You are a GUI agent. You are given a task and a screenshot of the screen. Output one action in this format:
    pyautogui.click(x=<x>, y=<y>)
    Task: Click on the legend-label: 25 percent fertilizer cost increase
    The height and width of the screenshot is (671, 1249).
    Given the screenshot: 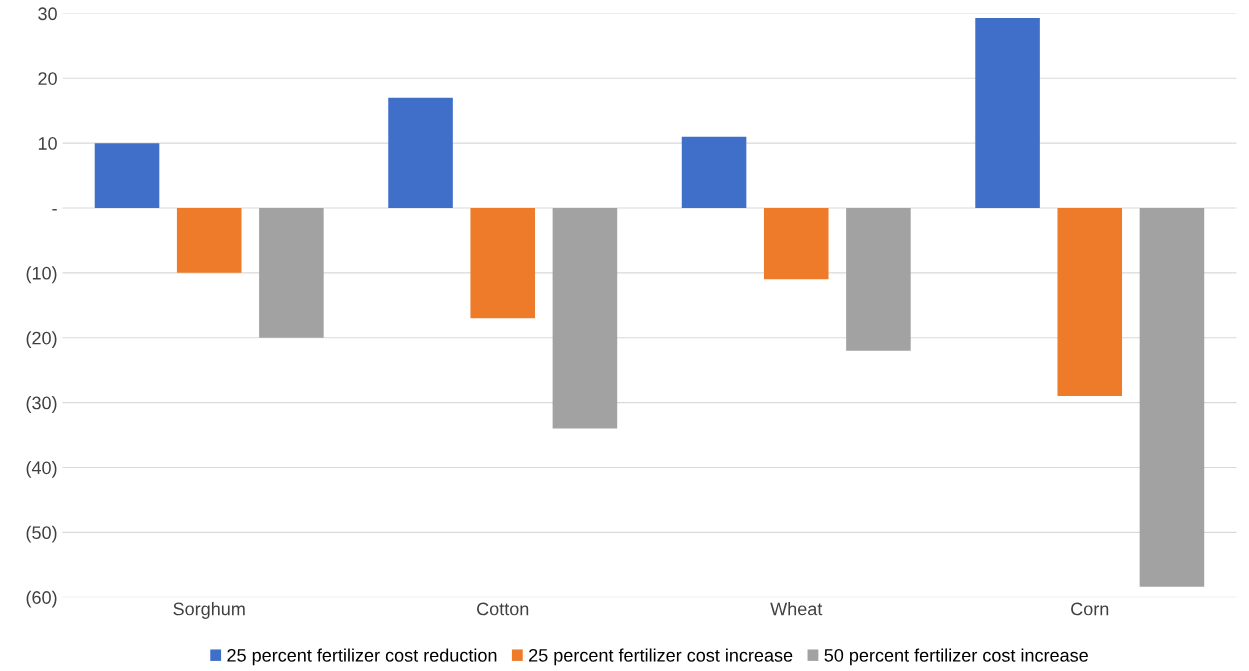 What is the action you would take?
    pyautogui.click(x=661, y=657)
    